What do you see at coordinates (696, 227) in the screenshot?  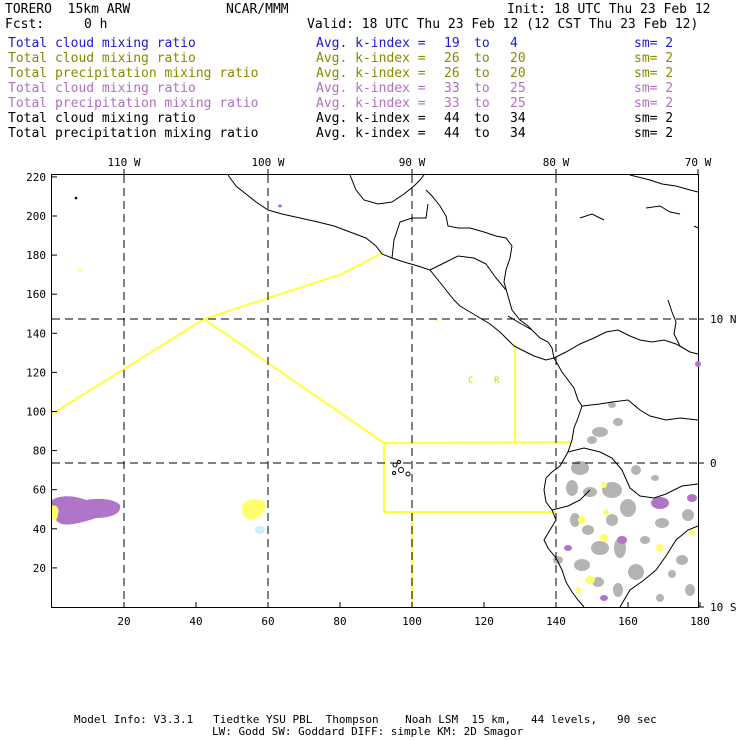 I see `coastline-puerto-rico` at bounding box center [696, 227].